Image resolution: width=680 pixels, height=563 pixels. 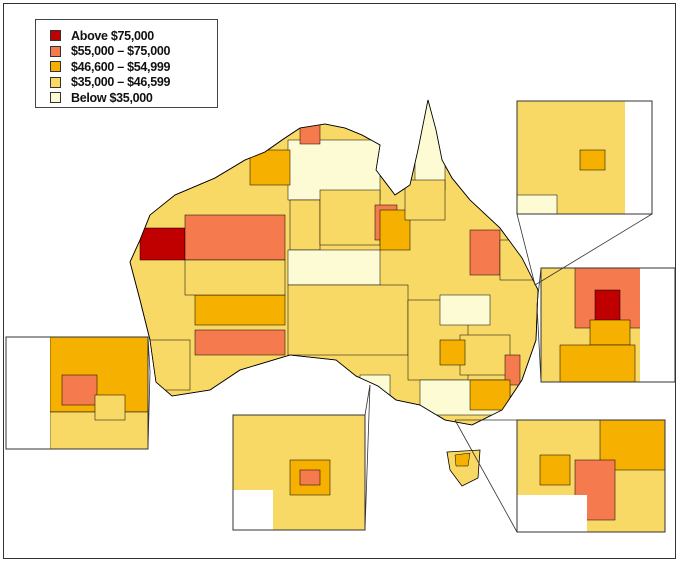 I want to click on inset-map-brisbane, so click(x=584, y=157).